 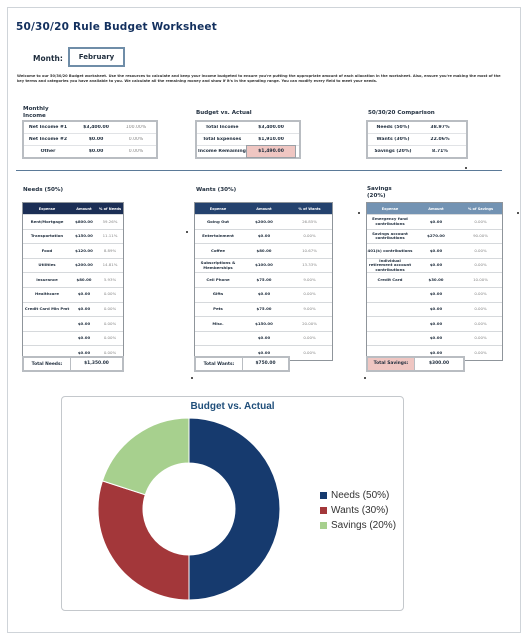 I want to click on savings-table-header: Expense Amount % of Savings, so click(x=434, y=208).